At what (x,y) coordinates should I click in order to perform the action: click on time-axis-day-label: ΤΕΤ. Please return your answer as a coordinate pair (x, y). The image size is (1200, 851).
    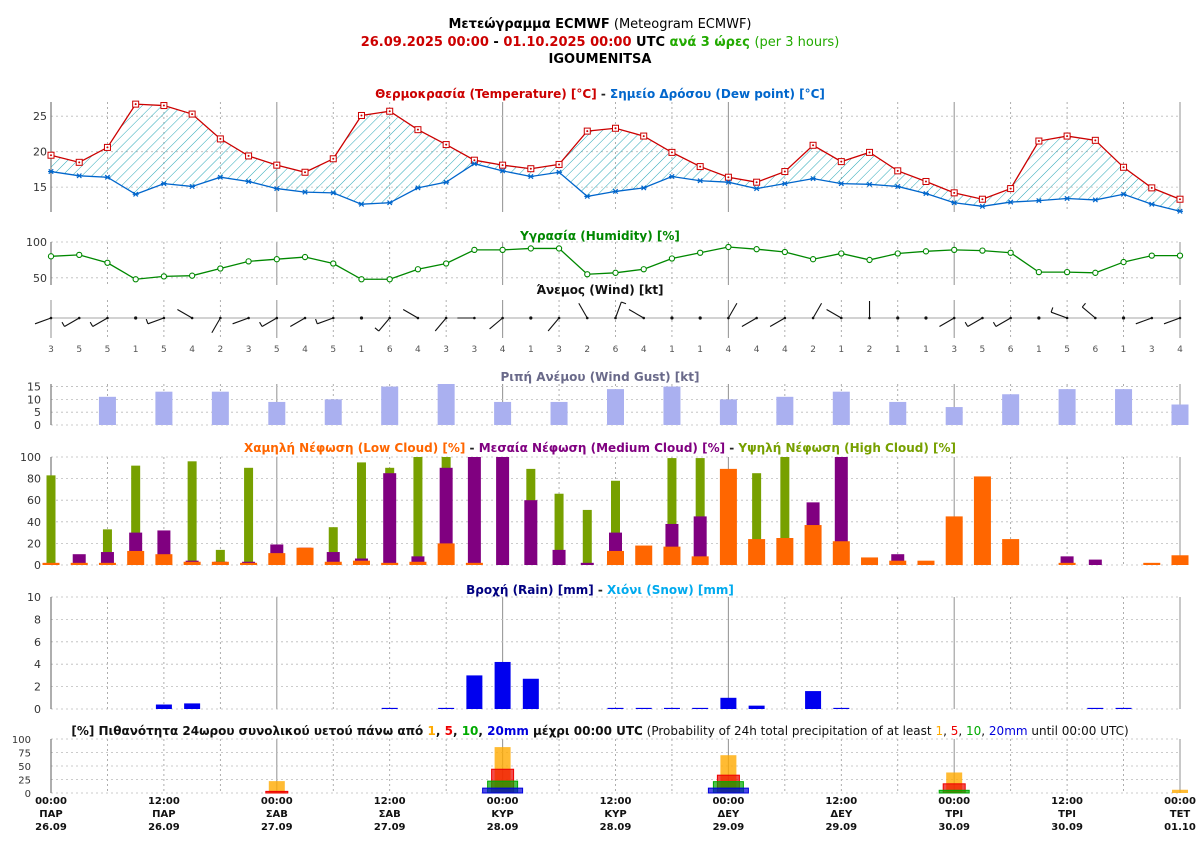
    Looking at the image, I should click on (1180, 814).